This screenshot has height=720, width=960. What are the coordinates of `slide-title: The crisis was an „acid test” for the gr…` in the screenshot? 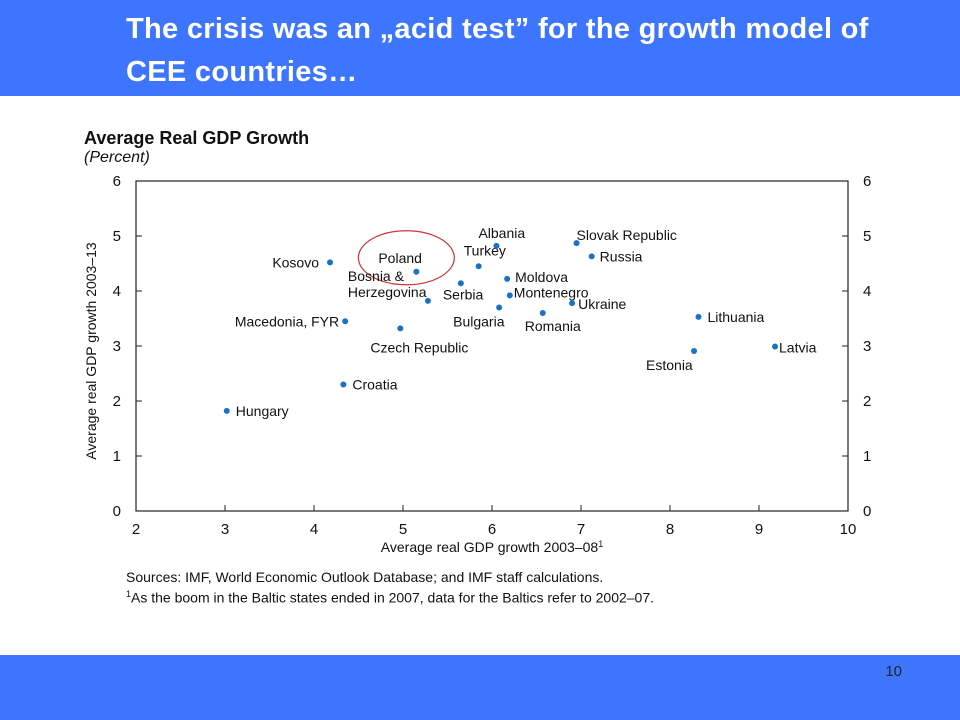 It's located at (497, 50).